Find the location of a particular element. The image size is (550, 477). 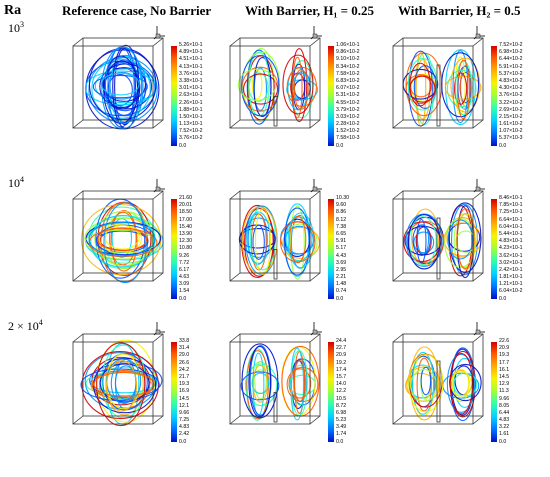

colorbar-tick-label: 1.54 is located at coordinates (184, 291).